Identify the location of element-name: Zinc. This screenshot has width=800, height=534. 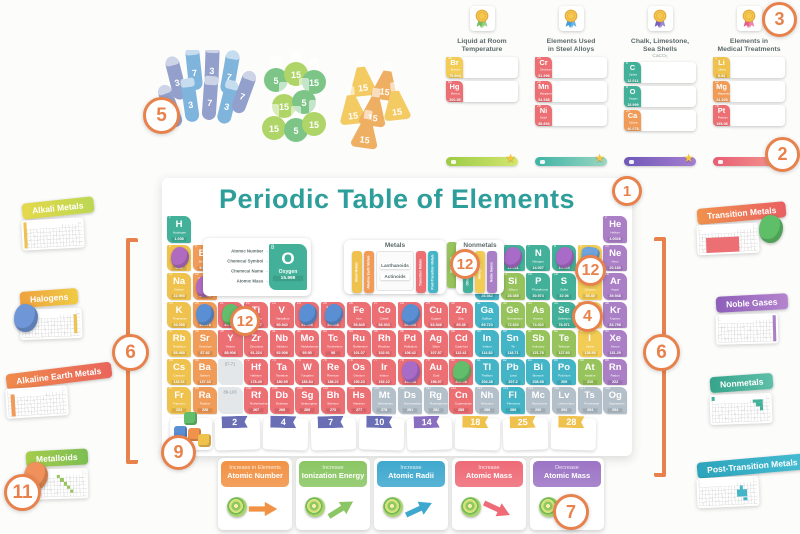
(461, 318).